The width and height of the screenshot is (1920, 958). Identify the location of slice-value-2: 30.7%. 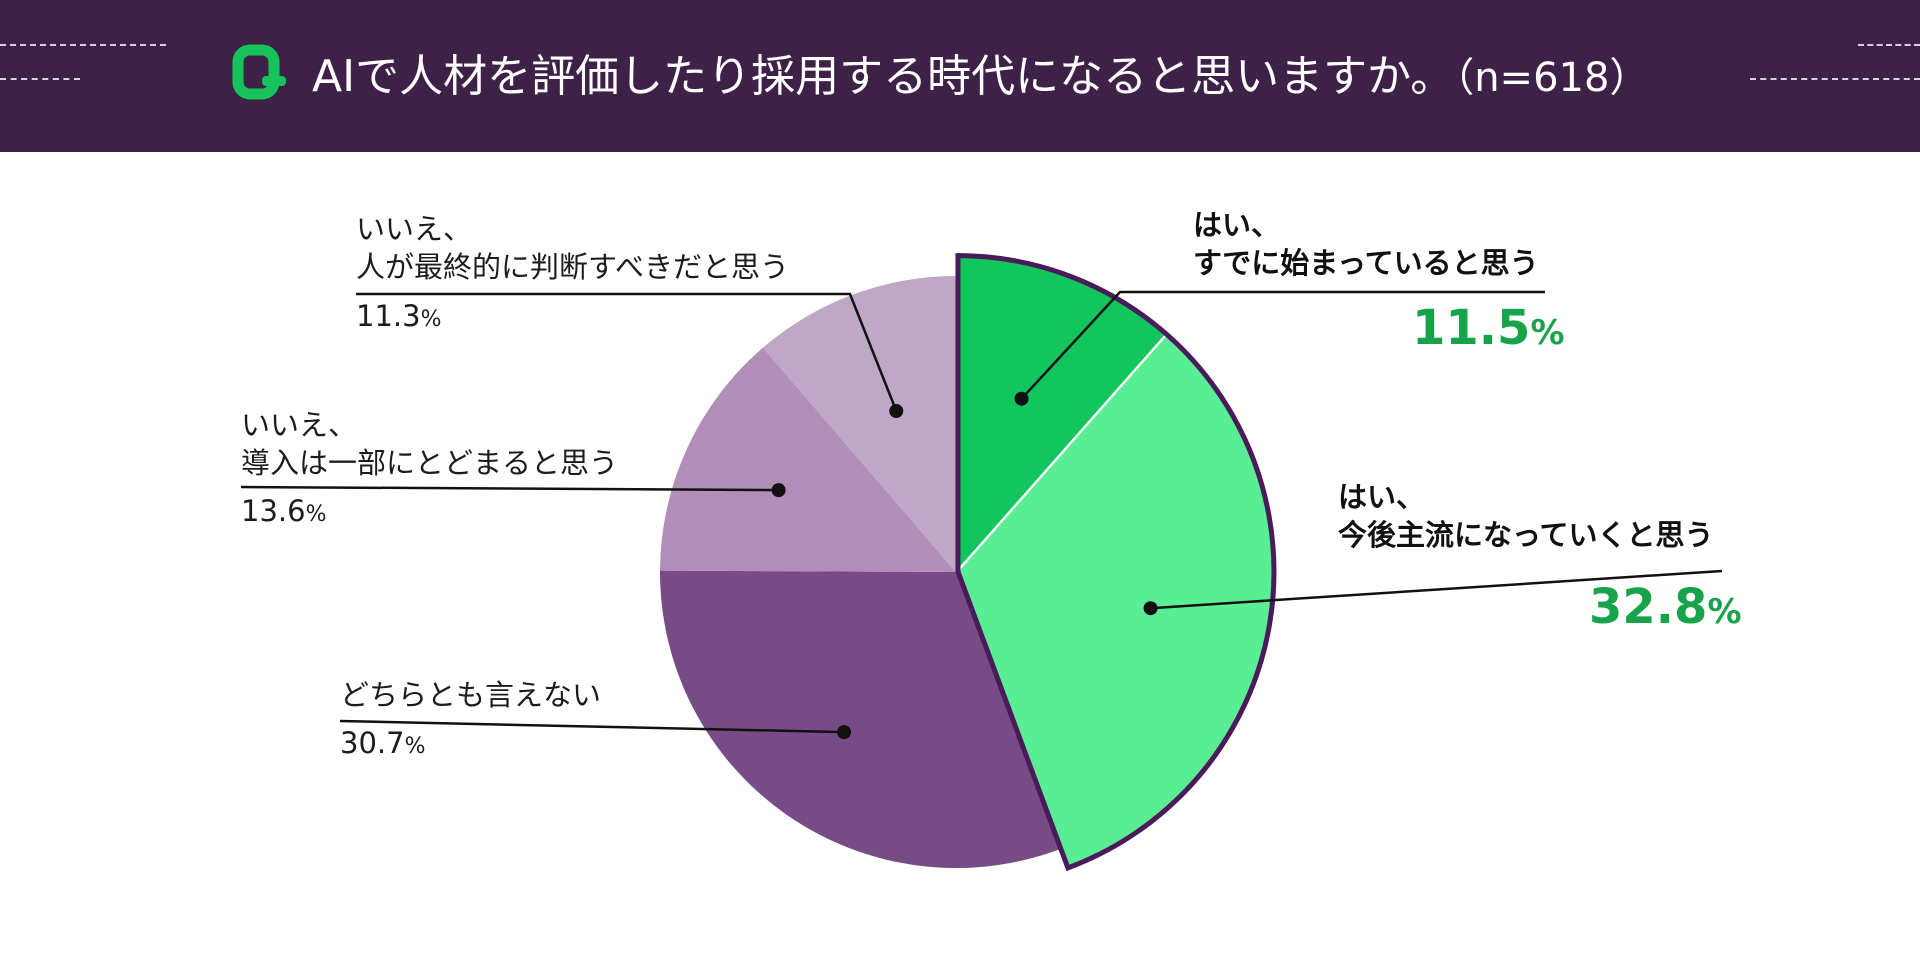
(382, 743).